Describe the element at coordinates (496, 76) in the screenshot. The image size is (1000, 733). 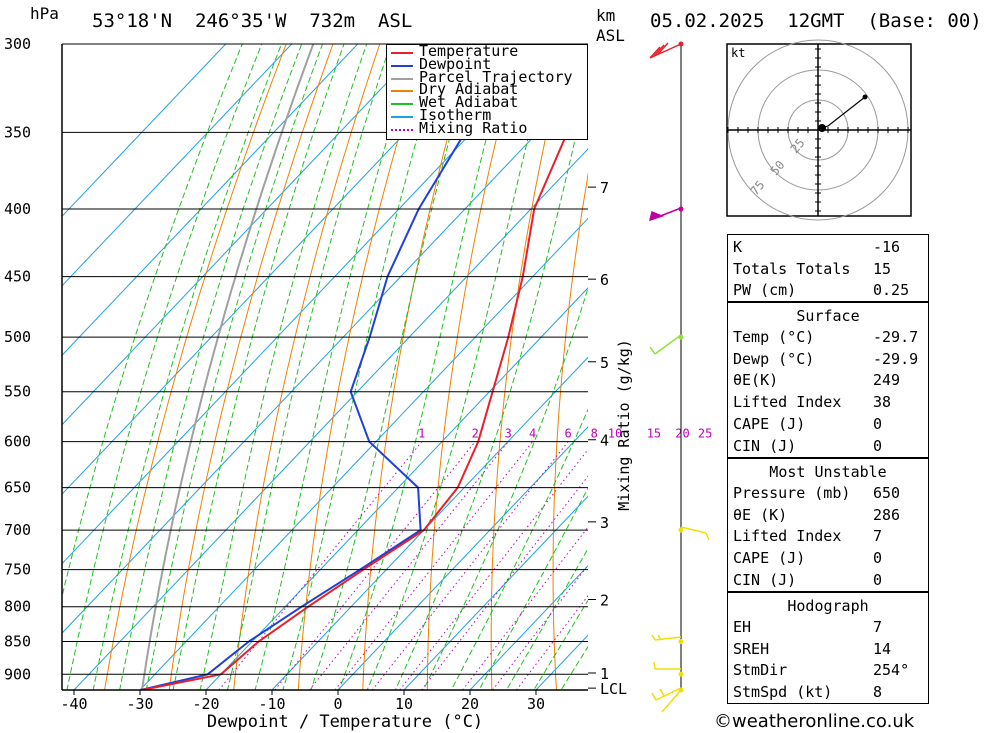
I see `legend-label: Parcel Trajectory` at that location.